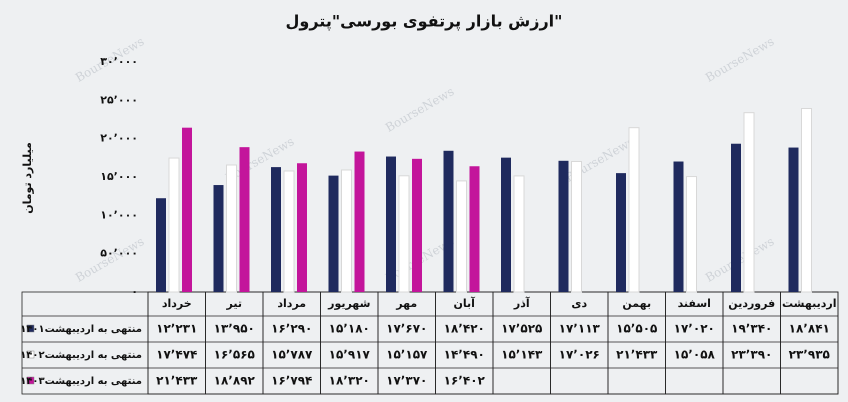 This screenshot has width=848, height=402. Describe the element at coordinates (636, 303) in the screenshot. I see `x-tick-label: بهمن` at that location.